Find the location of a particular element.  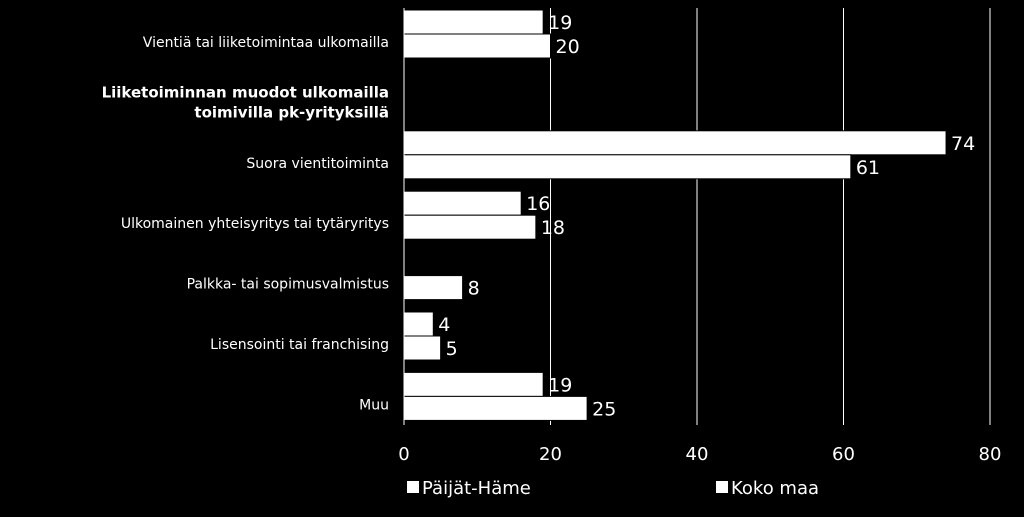

category-label: Ulkomainen yhteisyritys tai tytäryritys is located at coordinates (255, 224).